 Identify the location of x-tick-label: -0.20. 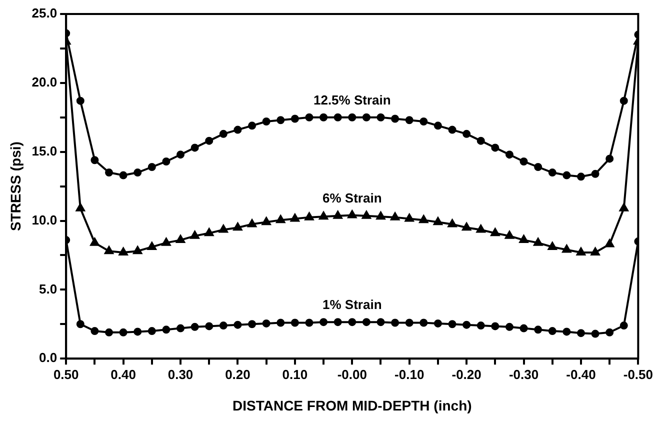
(467, 374).